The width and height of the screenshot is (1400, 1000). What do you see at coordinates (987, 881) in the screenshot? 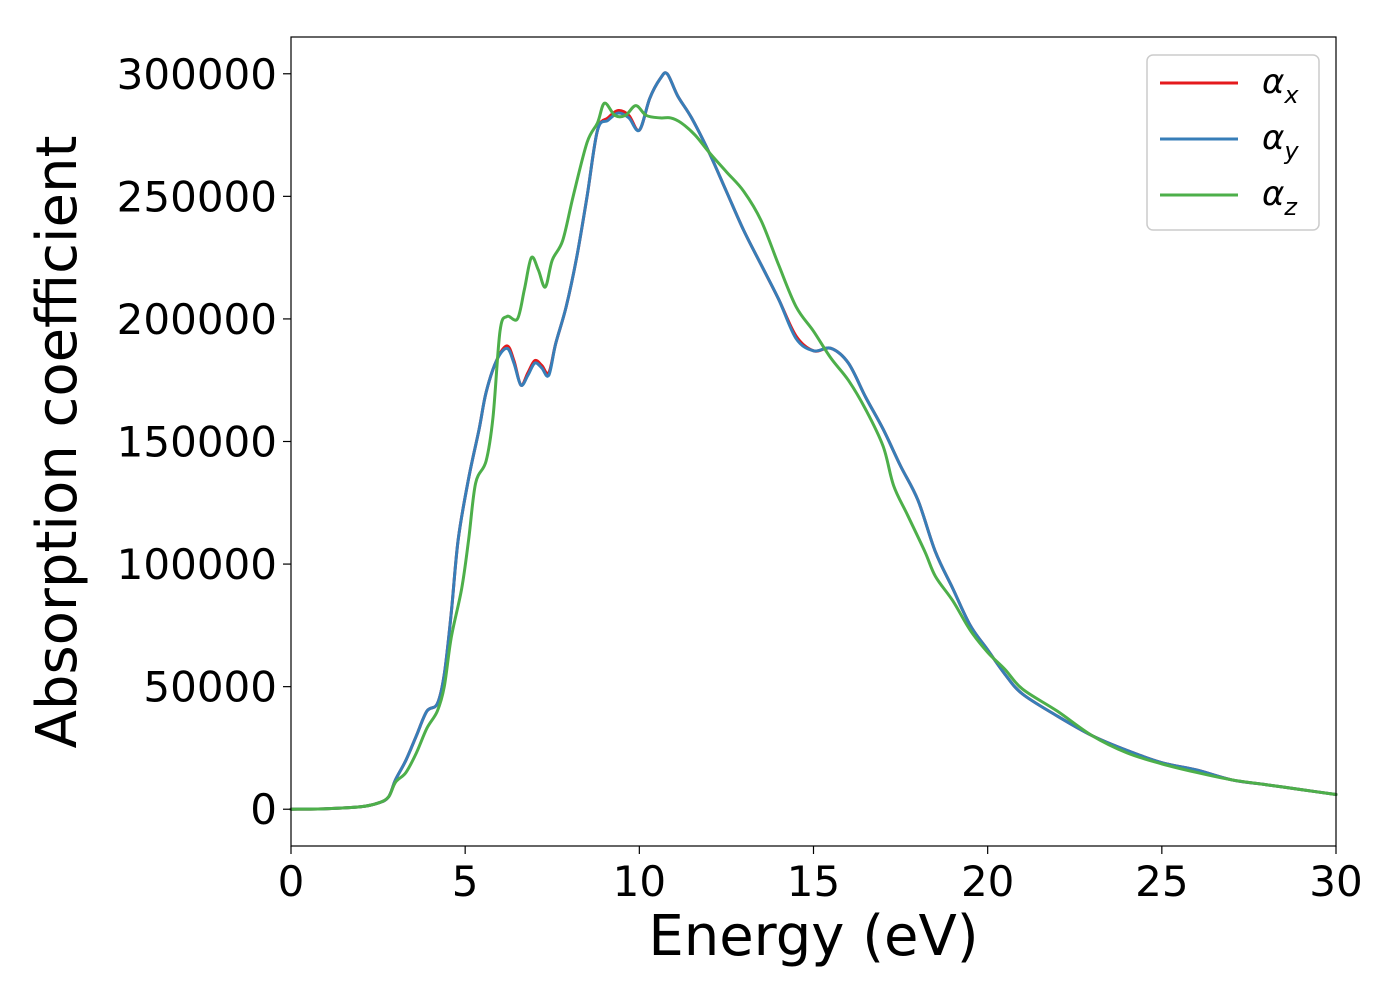
I see `x-tick-label: 20` at bounding box center [987, 881].